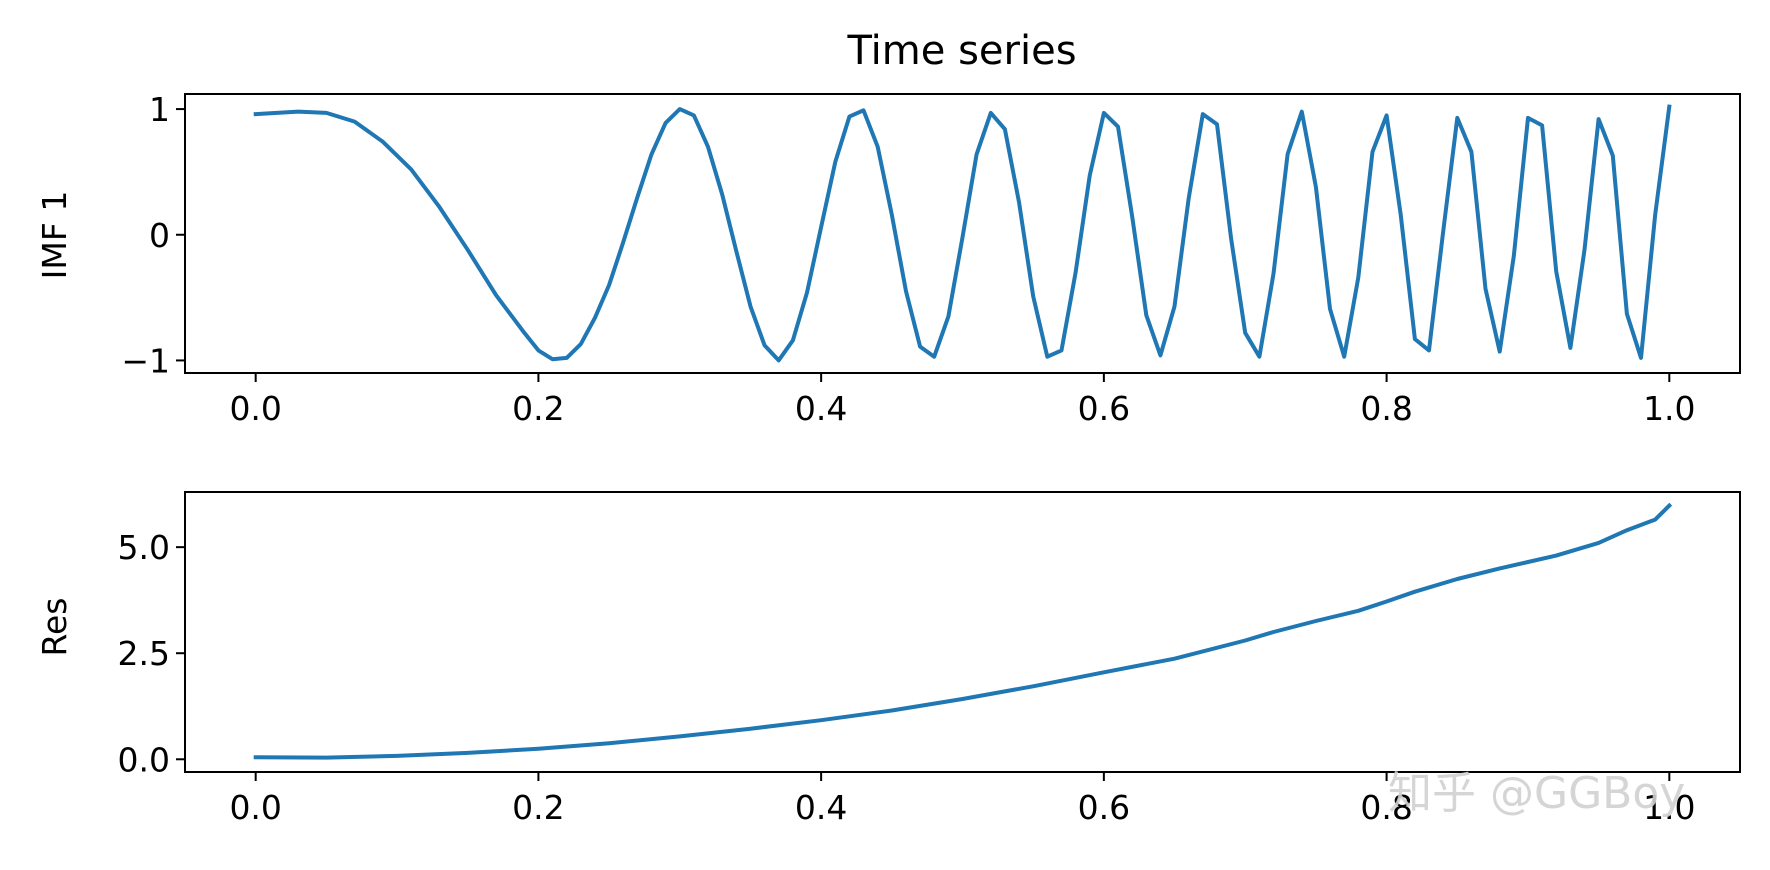 This screenshot has width=1770, height=870. Describe the element at coordinates (54, 627) in the screenshot. I see `residual-y-axis-label: Res` at that location.